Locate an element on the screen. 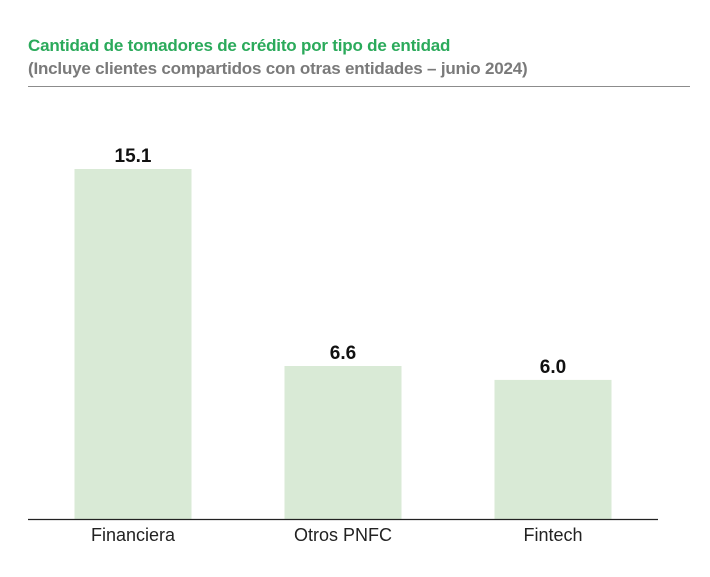  x-tick-labels-layer: Financiera Otros PNFC Fintech is located at coordinates (337, 535).